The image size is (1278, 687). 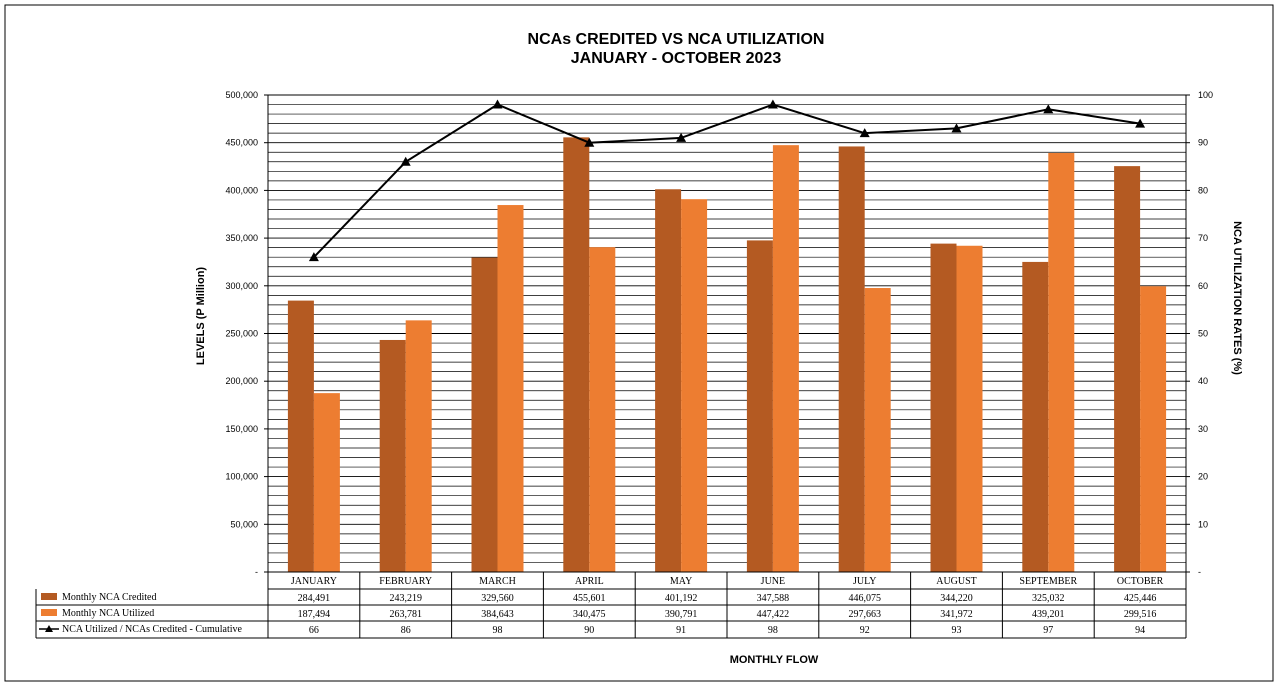 I want to click on legend-label: Monthly NCA Credited, so click(x=109, y=597).